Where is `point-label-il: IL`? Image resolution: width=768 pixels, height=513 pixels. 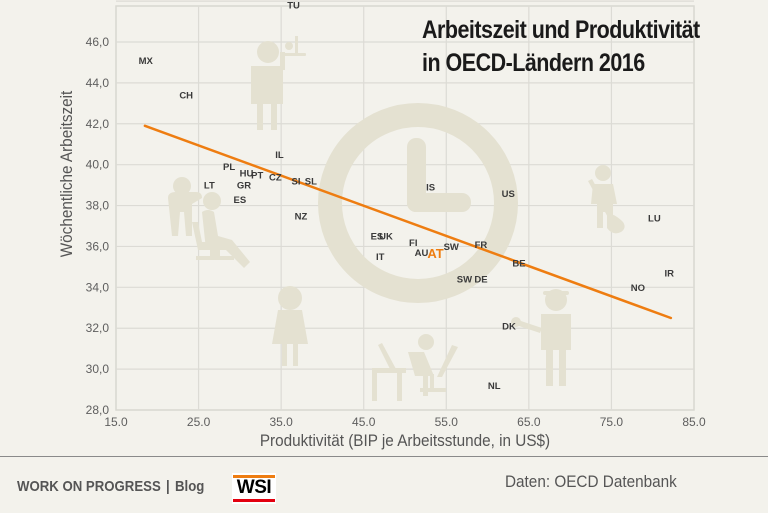
point-label-il: IL is located at coordinates (279, 155).